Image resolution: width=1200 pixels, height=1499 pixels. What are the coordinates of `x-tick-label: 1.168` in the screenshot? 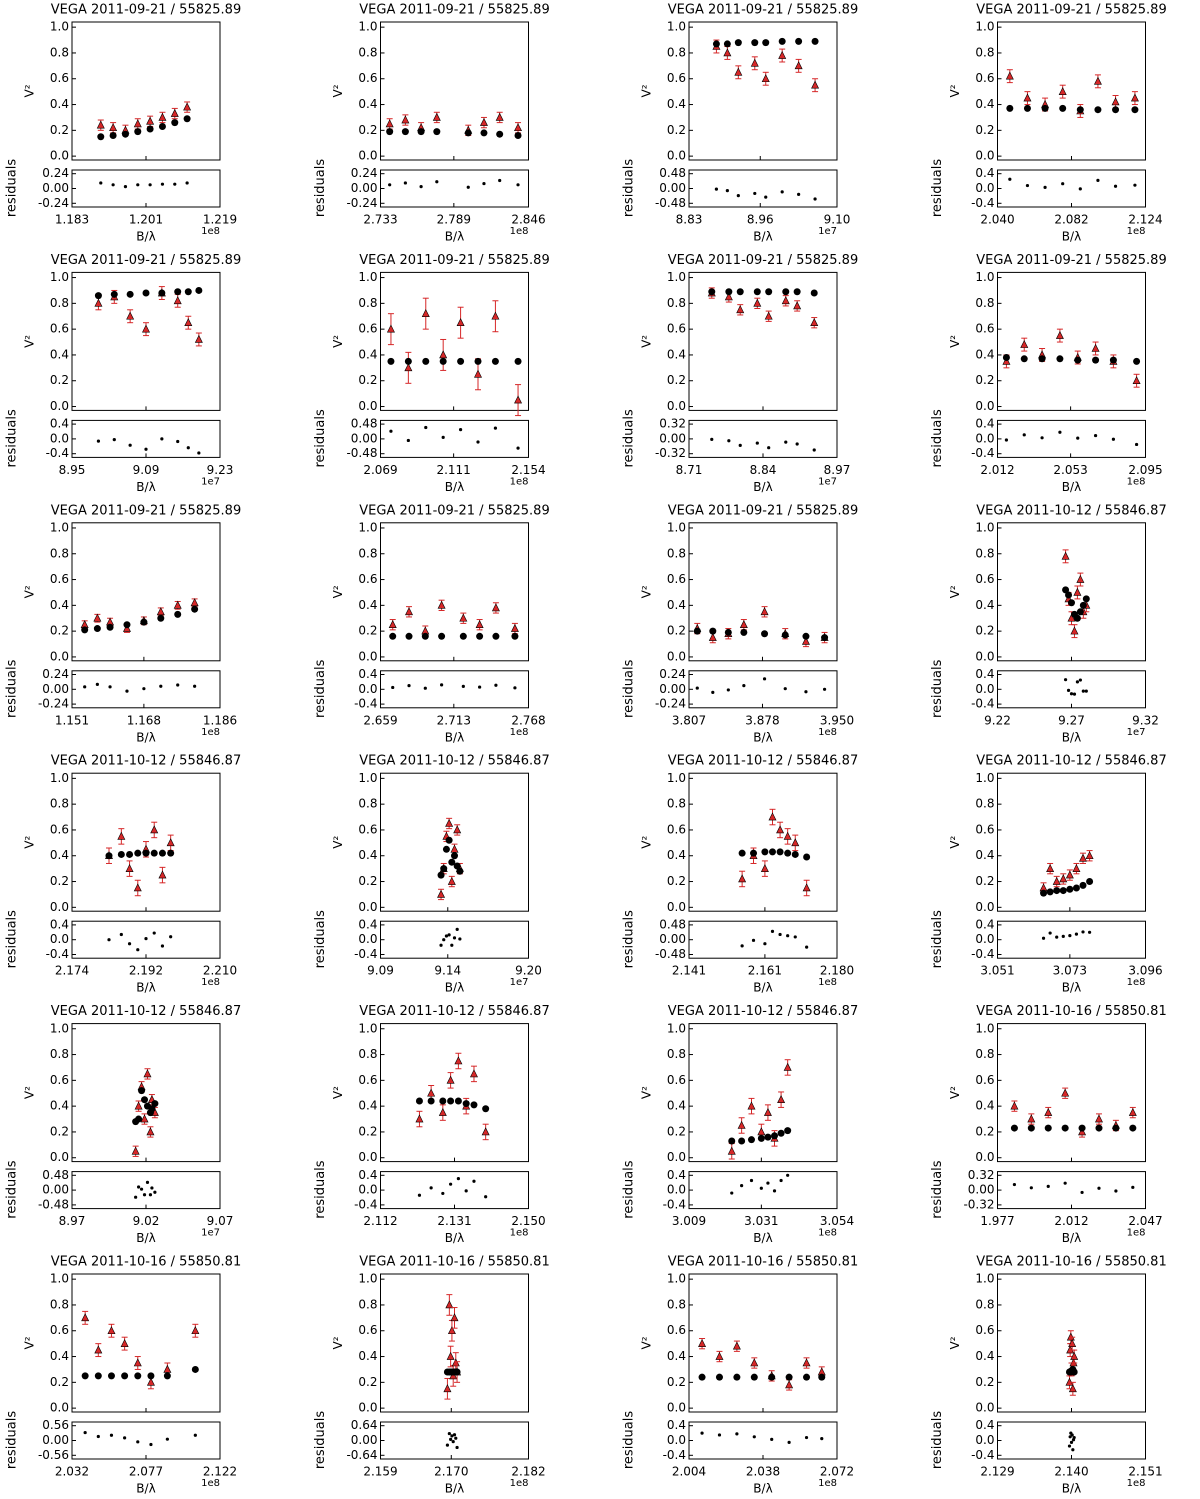 It's located at (144, 720).